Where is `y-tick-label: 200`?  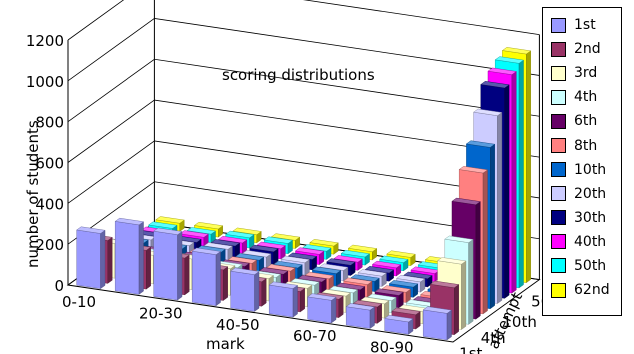
y-tick-label: 200 is located at coordinates (49, 245).